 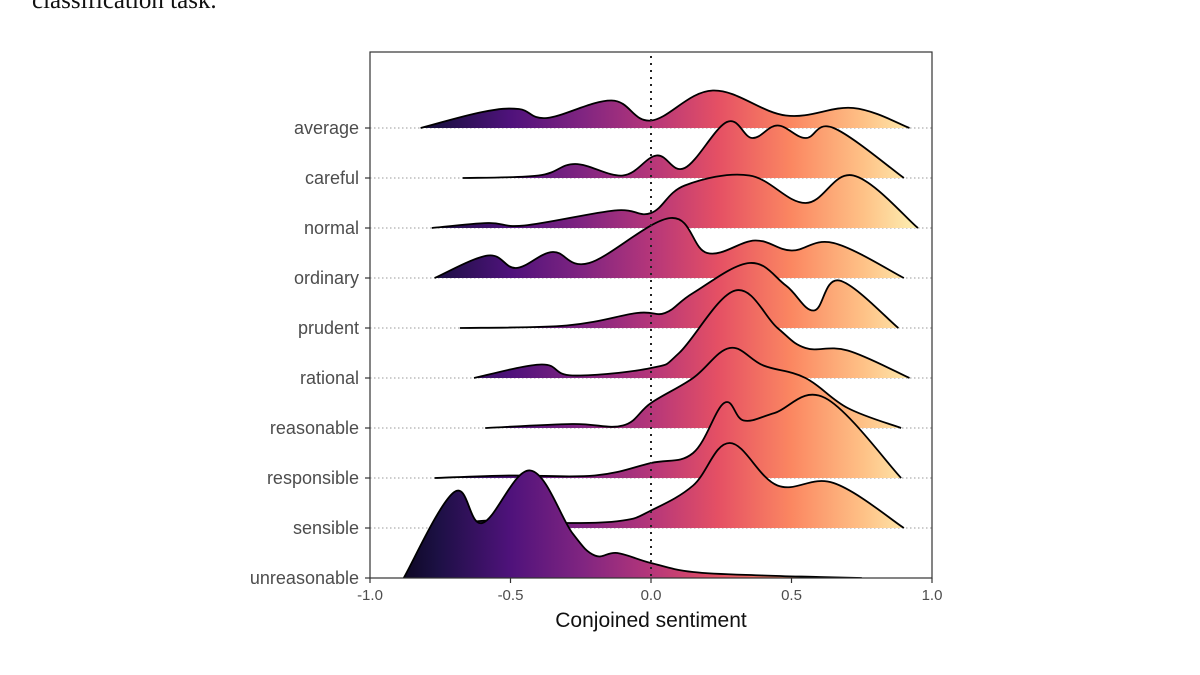 I want to click on y-label-reasonable: reasonable, so click(x=314, y=428).